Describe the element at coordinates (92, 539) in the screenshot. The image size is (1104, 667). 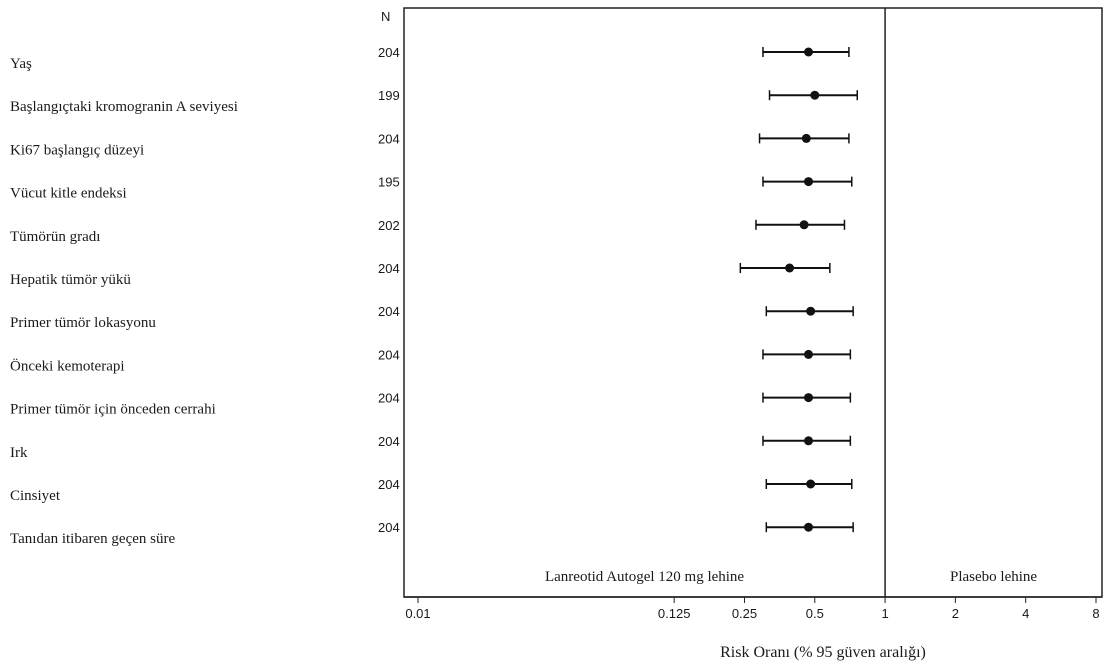
I see `row-label: Tanıdan itibaren geçen süre` at that location.